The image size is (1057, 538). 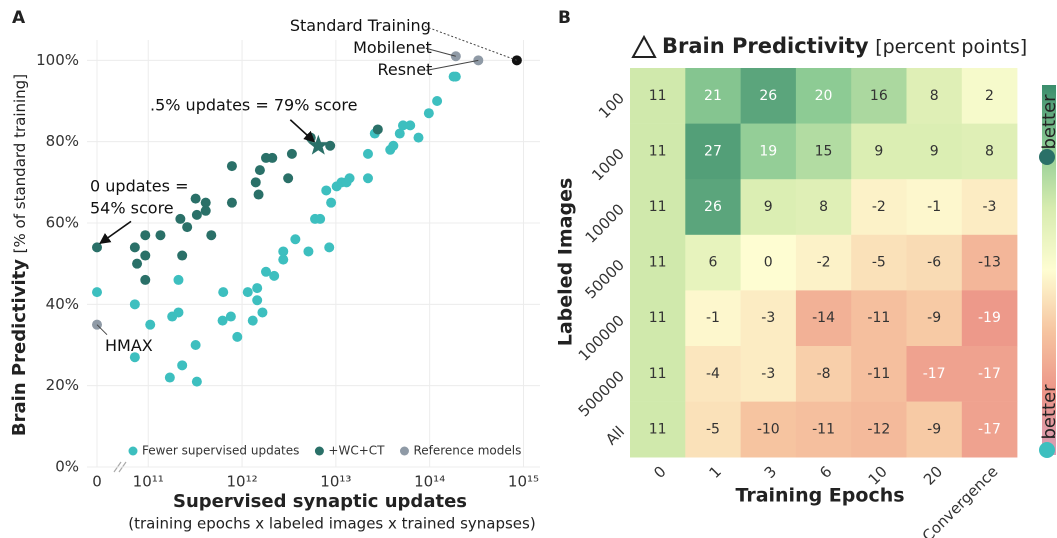 I want to click on cell-value: 16, so click(x=879, y=96).